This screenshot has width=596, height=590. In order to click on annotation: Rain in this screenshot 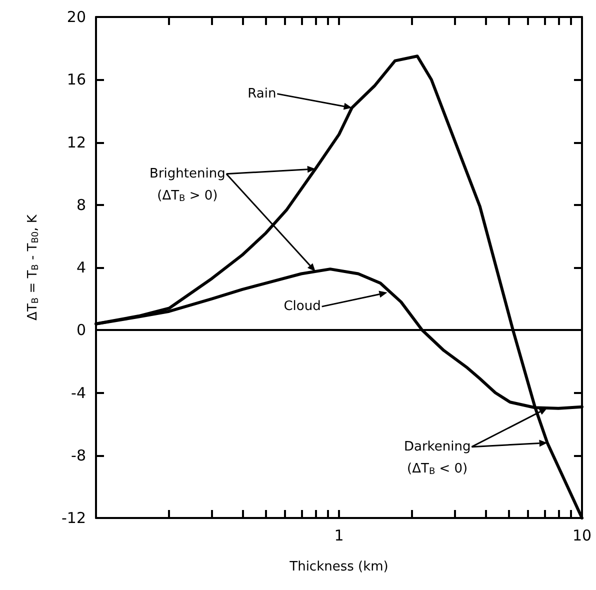, I will do `click(262, 94)`.